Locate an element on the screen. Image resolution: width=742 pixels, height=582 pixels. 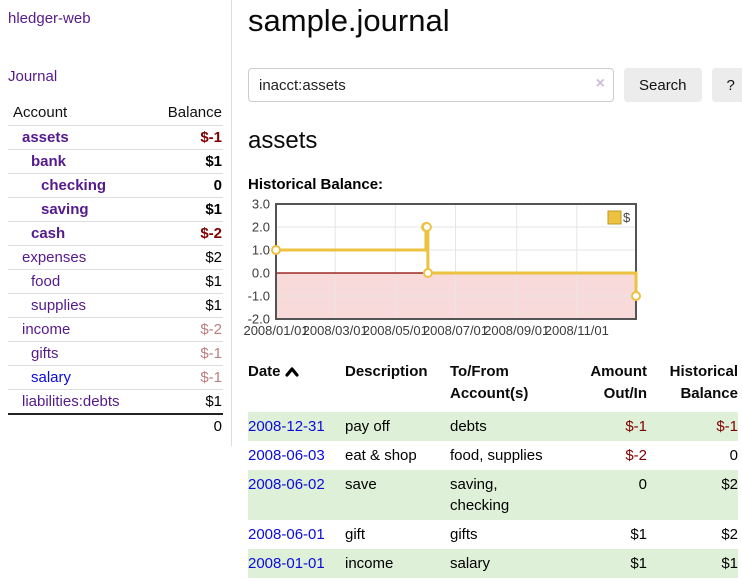
transaction-amount: $-1 is located at coordinates (636, 426).